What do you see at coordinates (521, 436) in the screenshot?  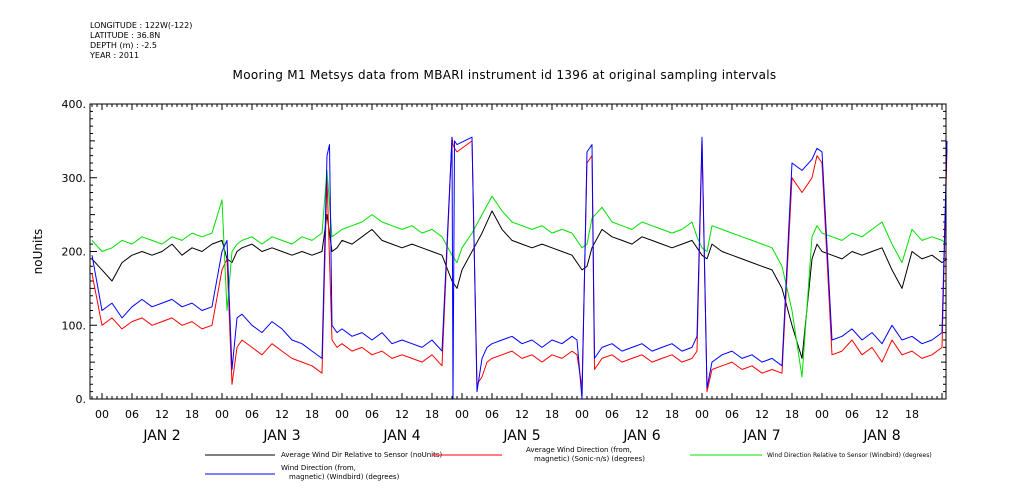 I see `x-day-label: JAN 5` at bounding box center [521, 436].